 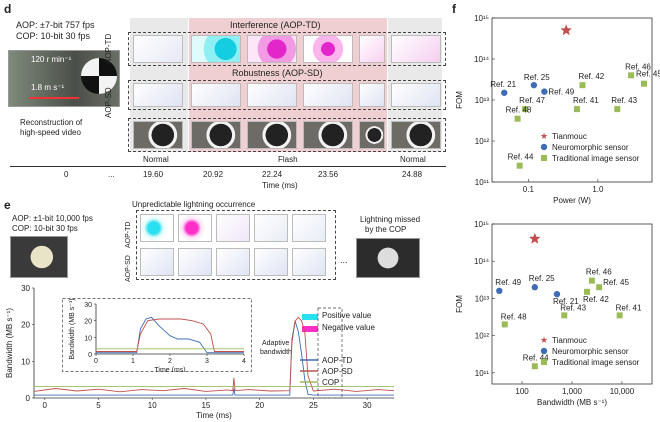 I want to click on e-row-label-td: AOP-TD, so click(x=128, y=234).